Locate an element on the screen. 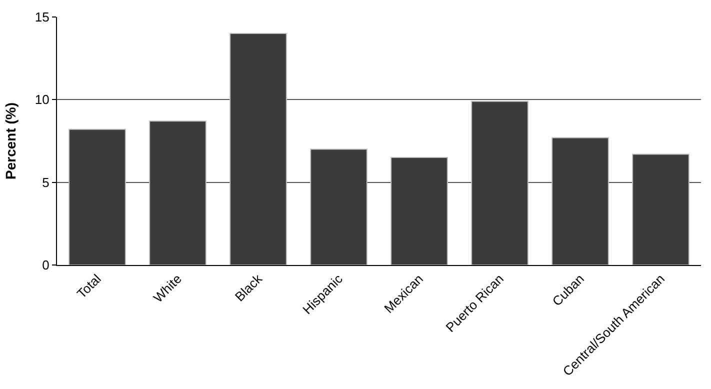 This screenshot has height=389, width=711. y-tick-label: 5 is located at coordinates (46, 182).